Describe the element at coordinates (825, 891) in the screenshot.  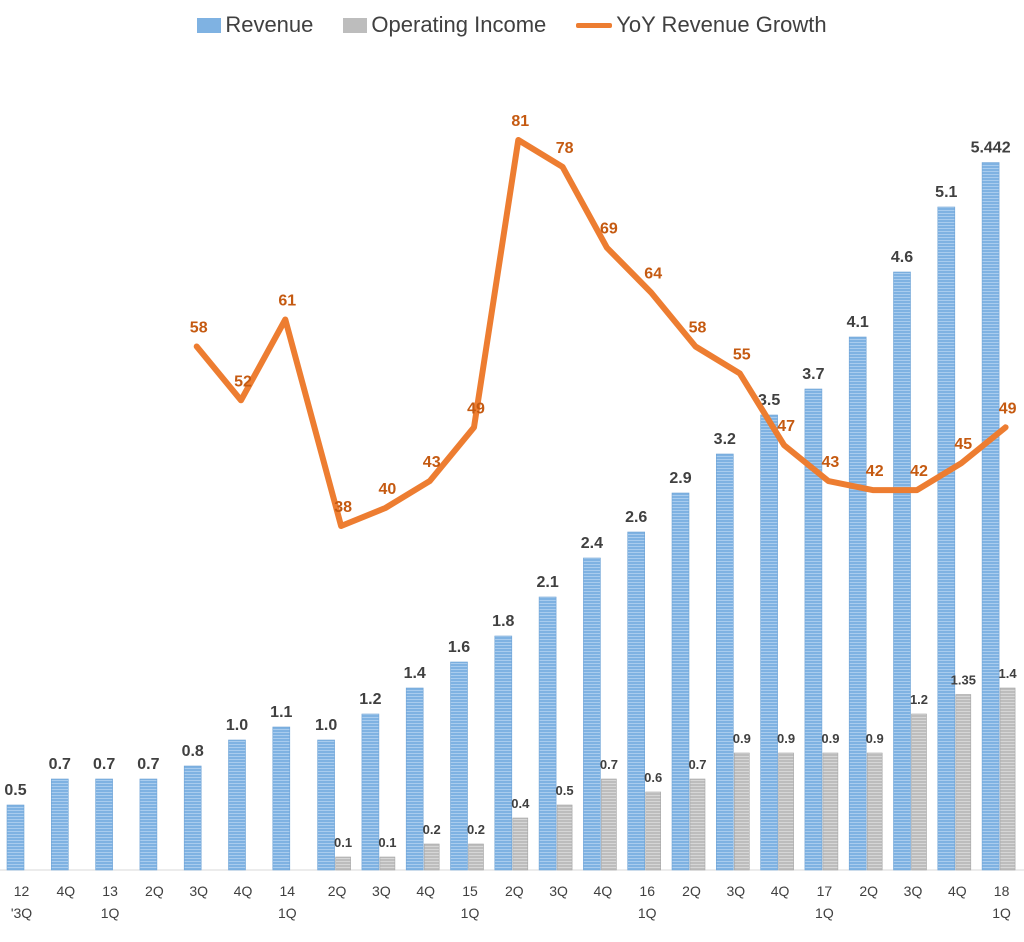
I see `x-tick-label-18: 17` at that location.